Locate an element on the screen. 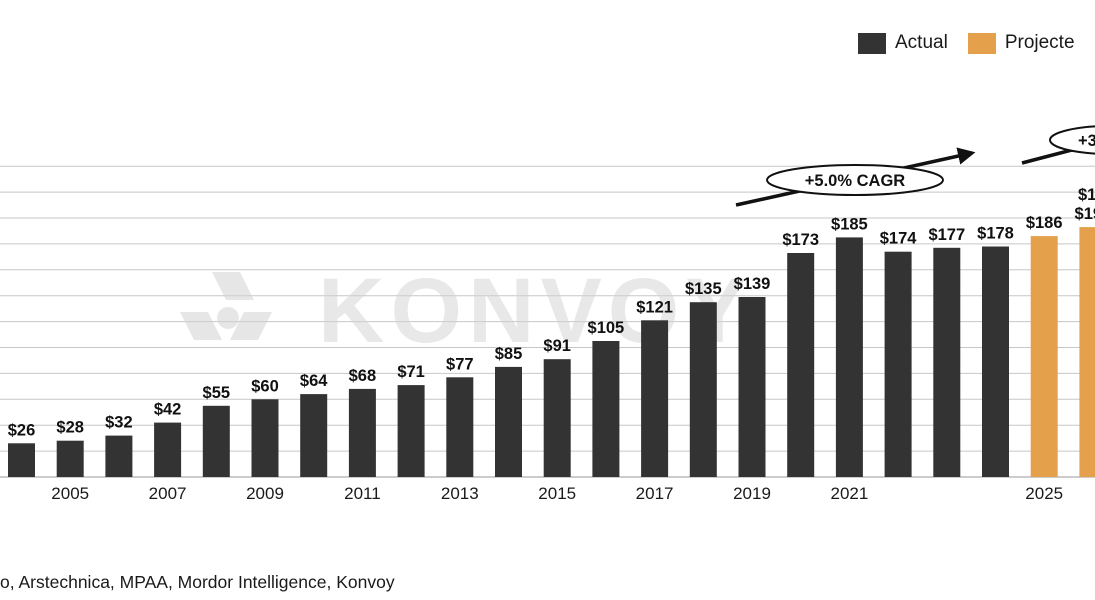 This screenshot has width=1095, height=600. value-label-2019: $139 is located at coordinates (752, 284).